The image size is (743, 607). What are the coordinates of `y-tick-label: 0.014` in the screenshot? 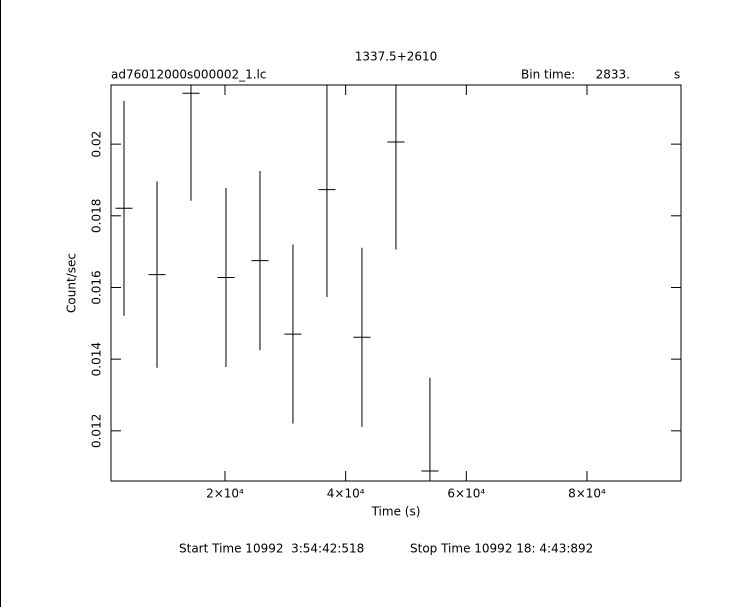 It's located at (97, 359).